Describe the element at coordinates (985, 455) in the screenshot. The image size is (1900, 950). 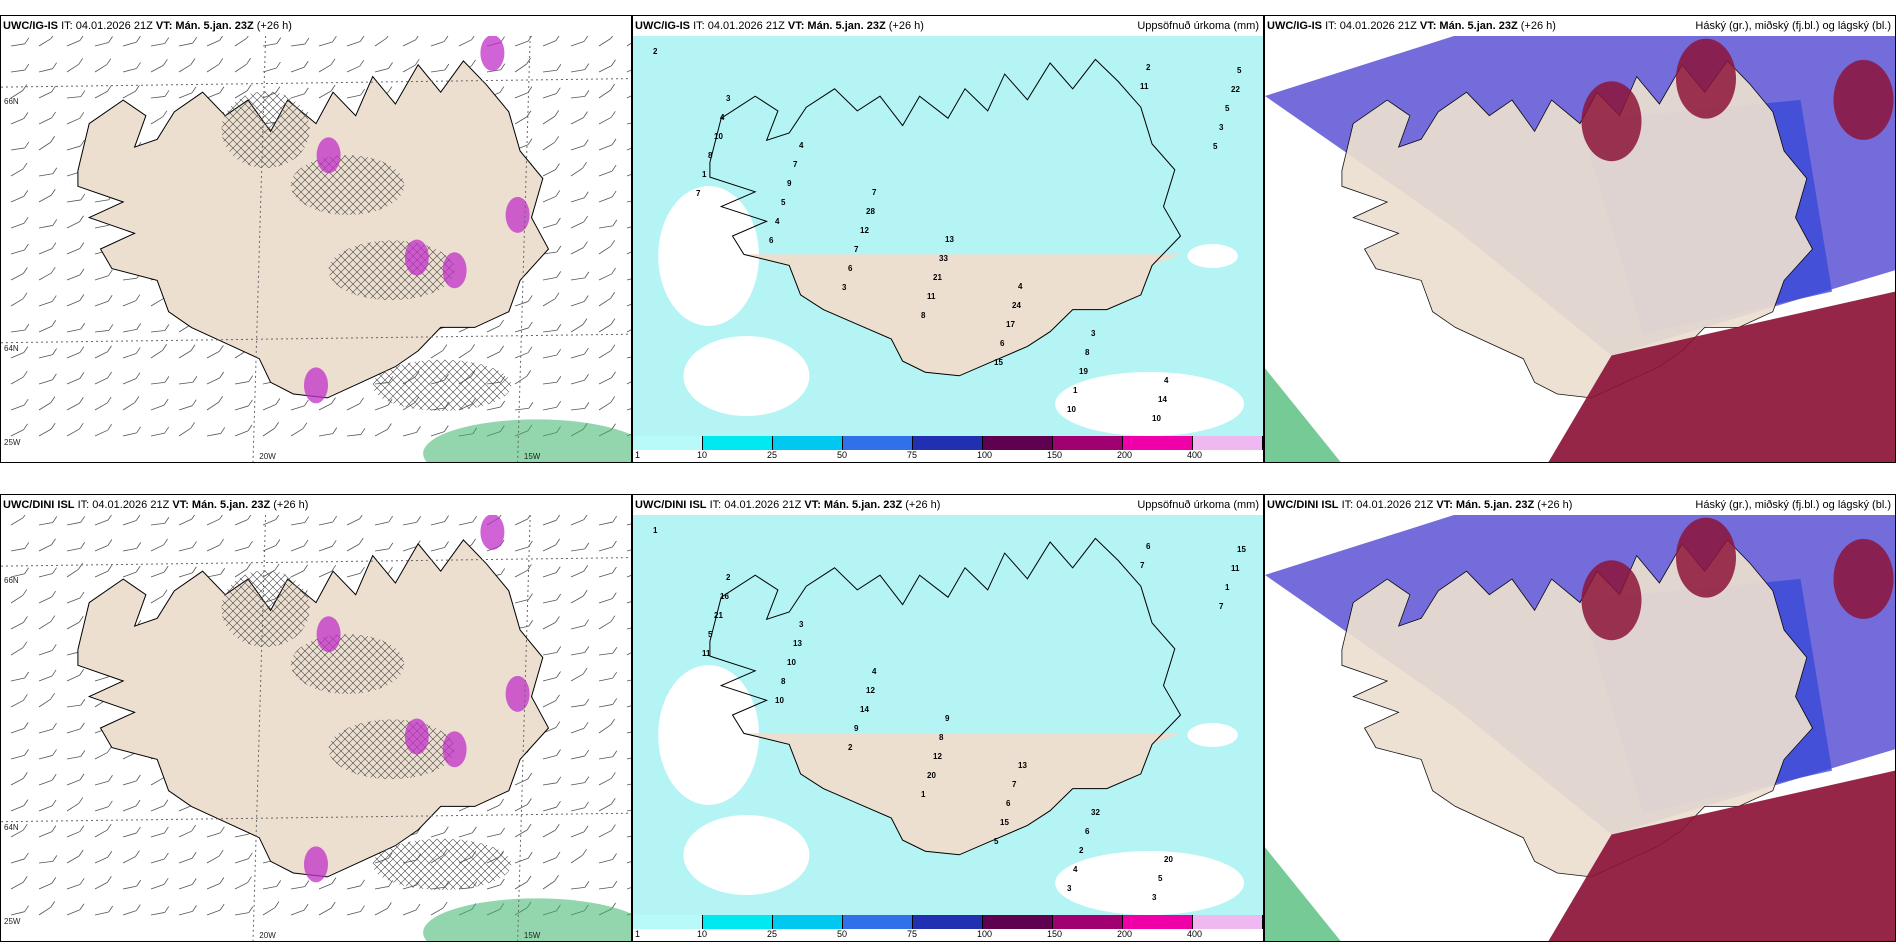
I see `colorbar-tick: 100` at that location.